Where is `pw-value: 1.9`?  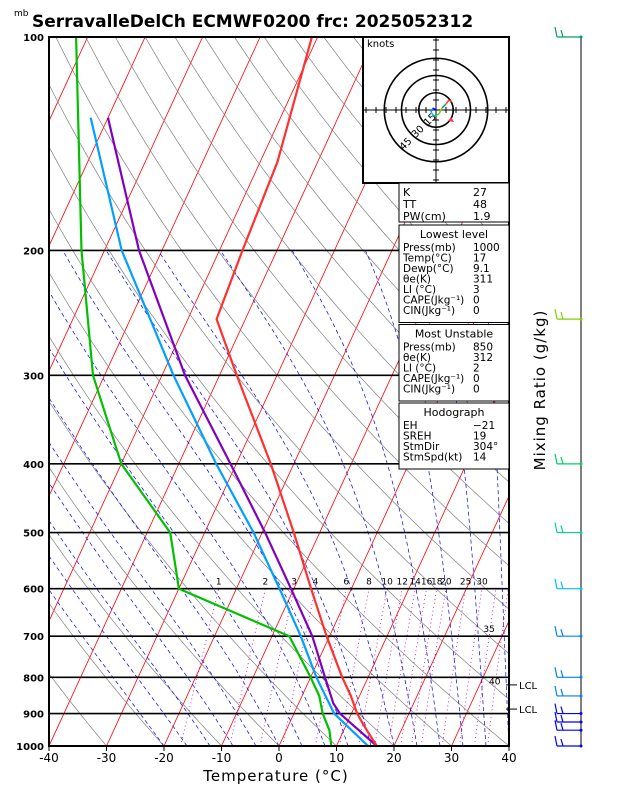 pw-value: 1.9 is located at coordinates (482, 216).